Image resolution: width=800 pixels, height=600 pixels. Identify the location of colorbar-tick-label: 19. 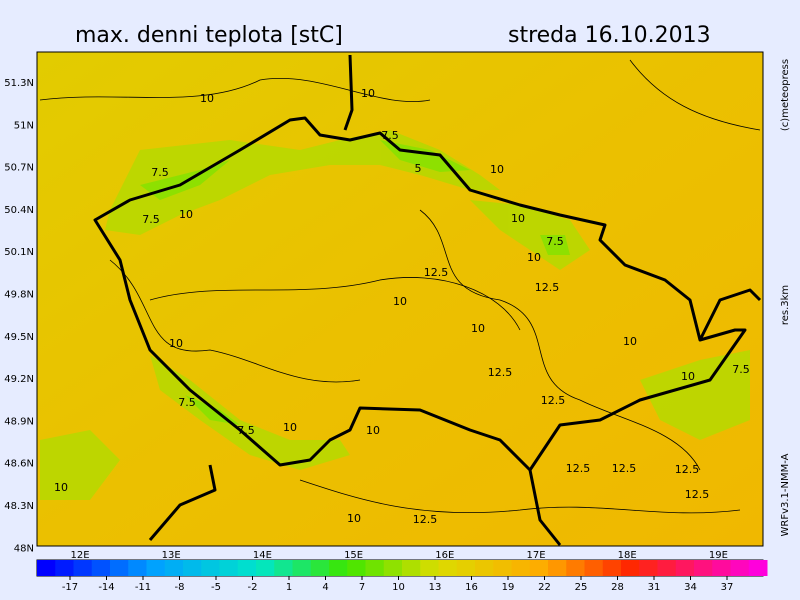
(508, 587).